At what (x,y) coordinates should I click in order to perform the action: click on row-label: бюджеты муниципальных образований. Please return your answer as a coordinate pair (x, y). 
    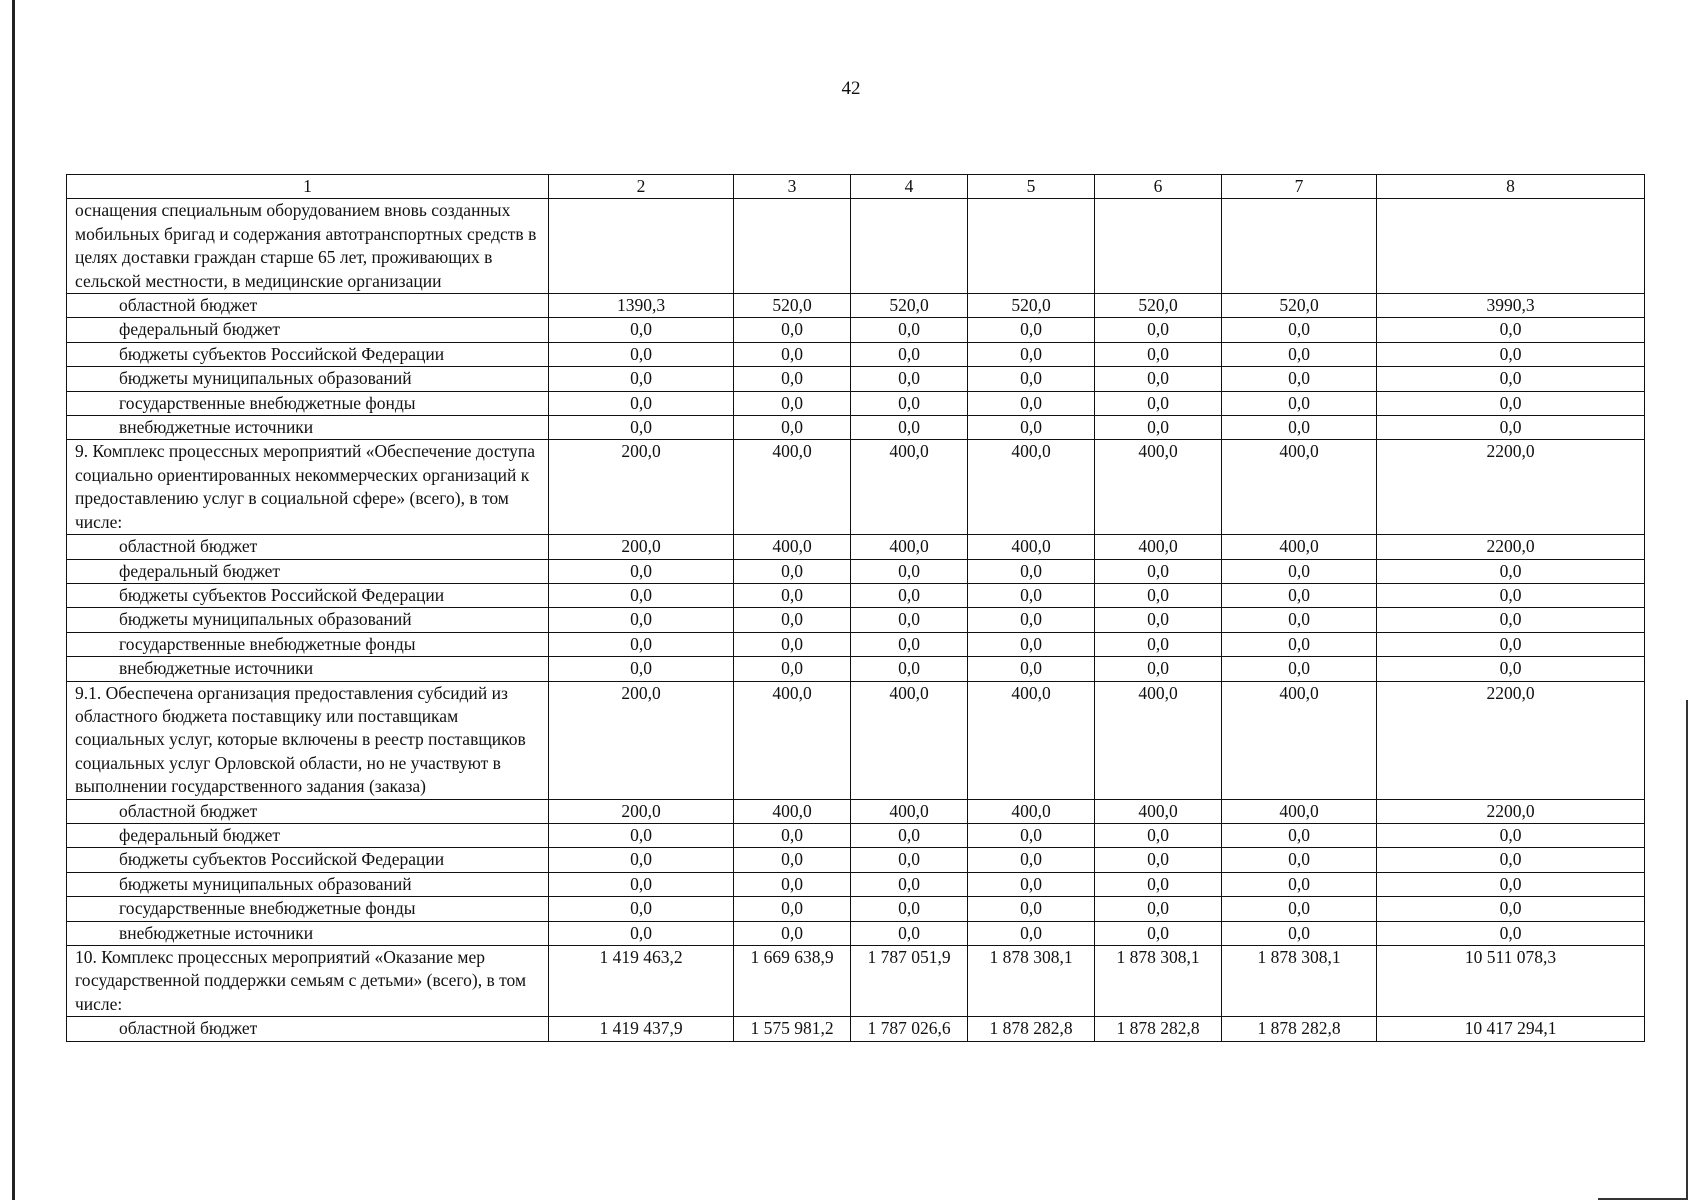
    Looking at the image, I should click on (307, 884).